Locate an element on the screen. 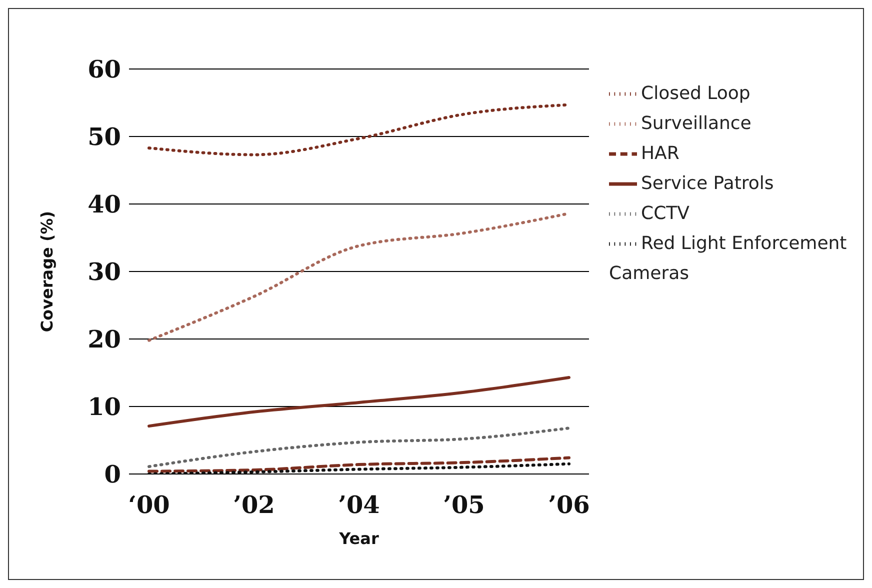 This screenshot has width=872, height=588. x-tick-label: ‘00 is located at coordinates (149, 505).